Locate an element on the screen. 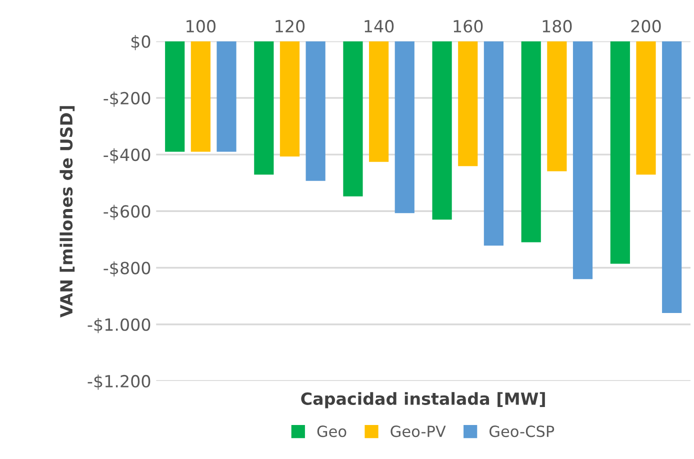 This screenshot has height=459, width=694. y-tick-label: -$400 is located at coordinates (127, 156).